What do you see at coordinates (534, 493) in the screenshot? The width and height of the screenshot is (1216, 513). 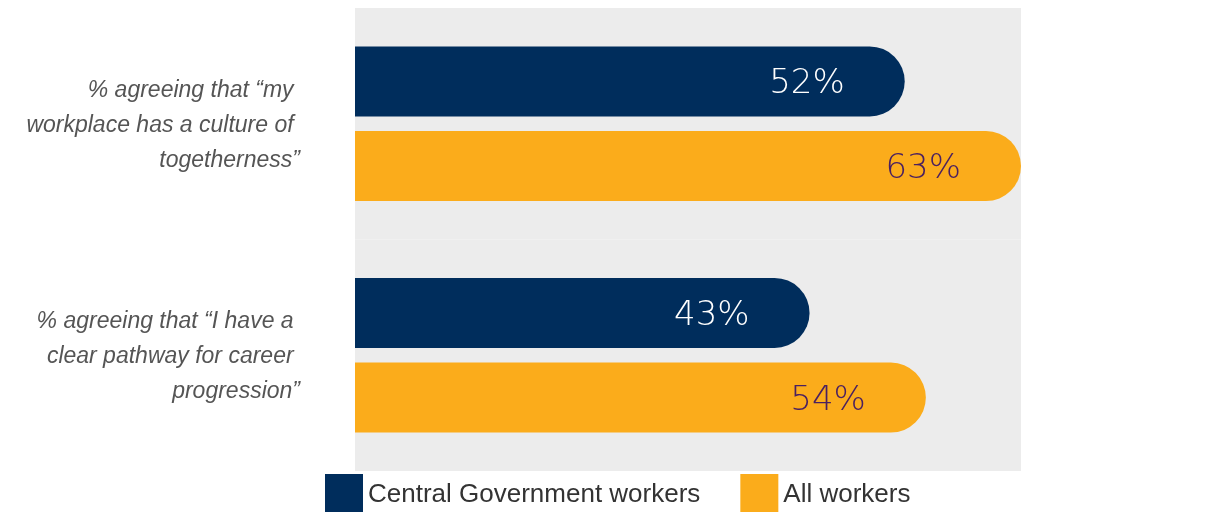 I see `legend-label: Central Government workers` at bounding box center [534, 493].